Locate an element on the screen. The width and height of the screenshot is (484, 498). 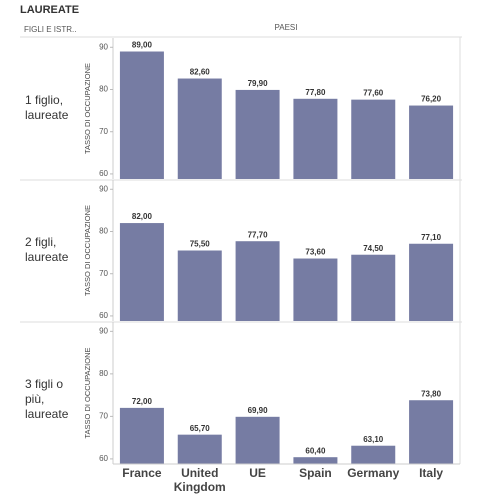
value-label: 77,60 is located at coordinates (373, 93).